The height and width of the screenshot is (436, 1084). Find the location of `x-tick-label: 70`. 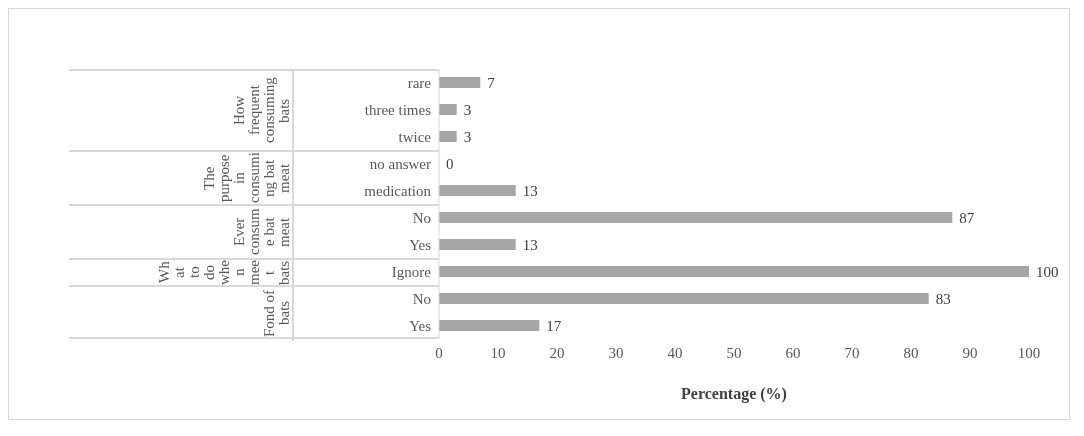

x-tick-label: 70 is located at coordinates (852, 352).